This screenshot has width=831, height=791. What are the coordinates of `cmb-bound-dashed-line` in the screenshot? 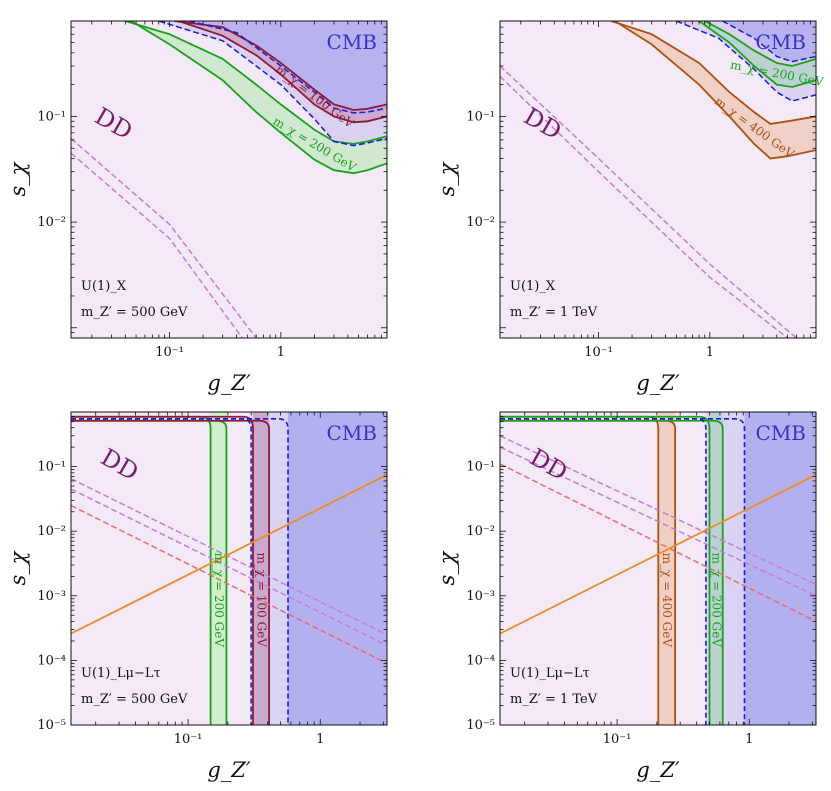 It's located at (623, 571).